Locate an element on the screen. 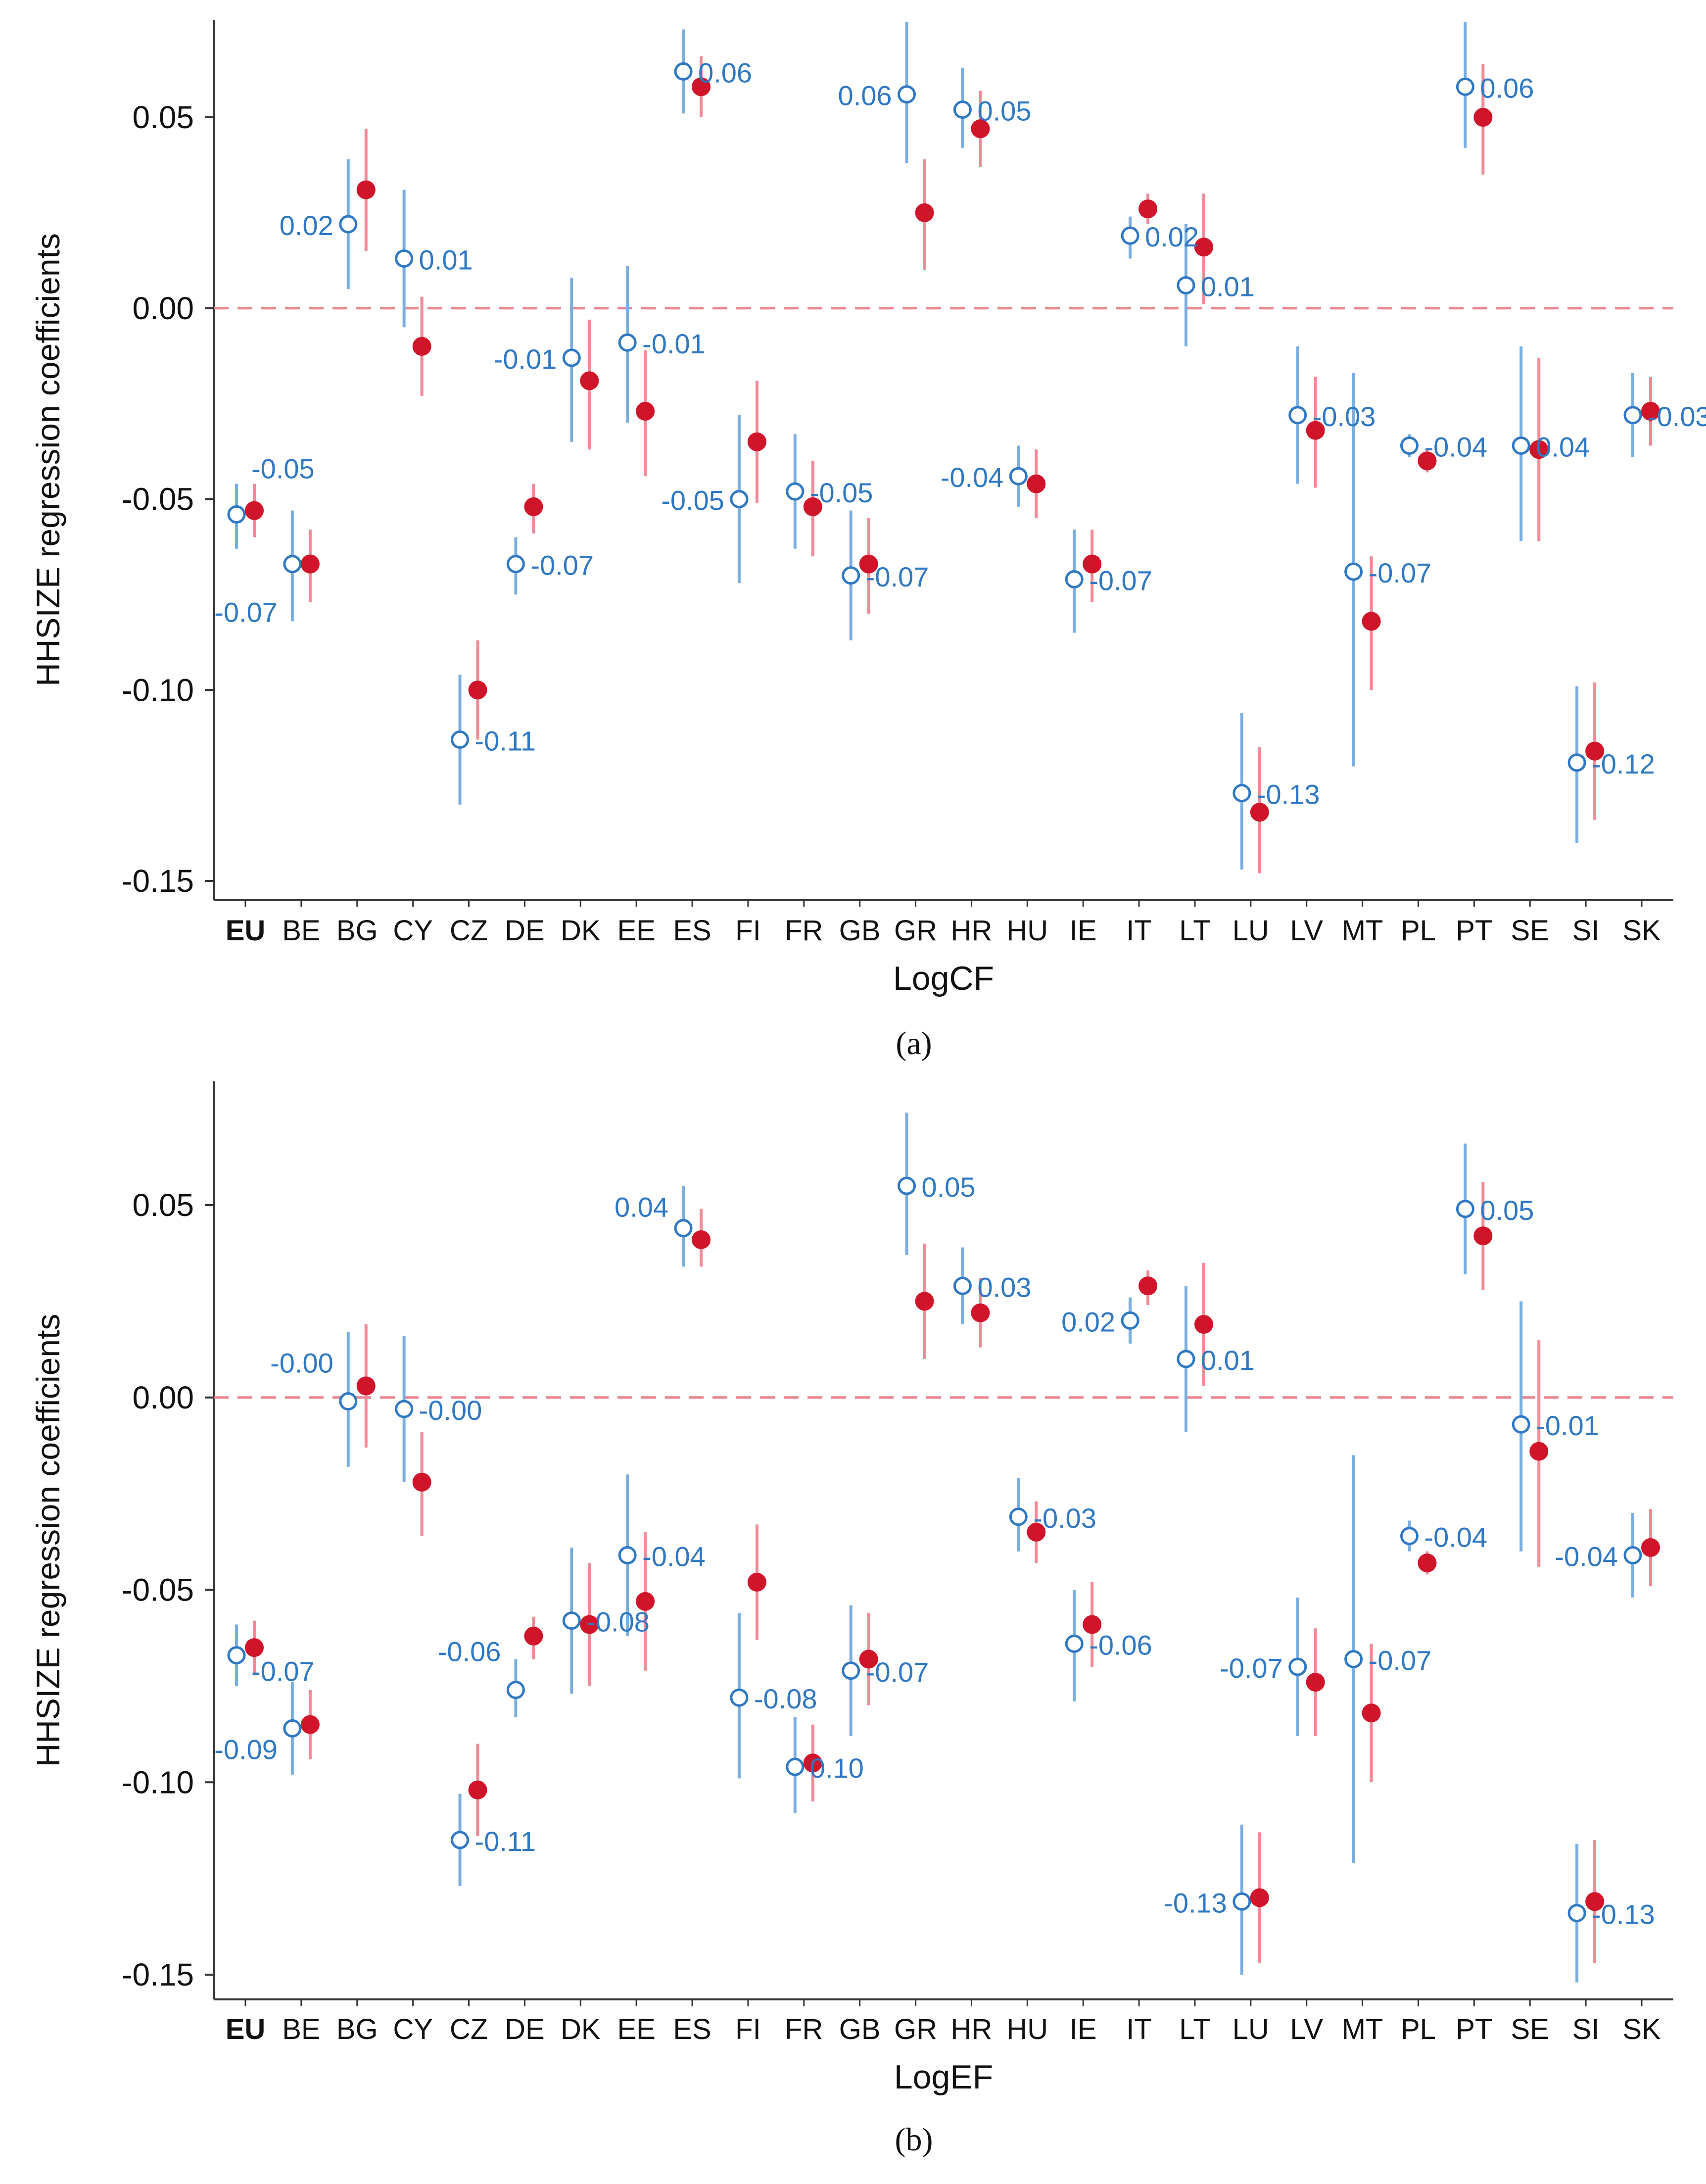 This screenshot has width=1706, height=2184. panel-b-y-tick-label: 0.00 is located at coordinates (163, 1397).